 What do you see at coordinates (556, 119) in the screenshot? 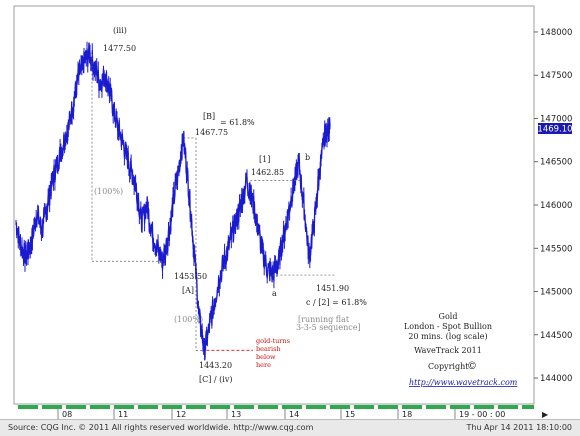
I see `y-tick-label: 147000` at bounding box center [556, 119].